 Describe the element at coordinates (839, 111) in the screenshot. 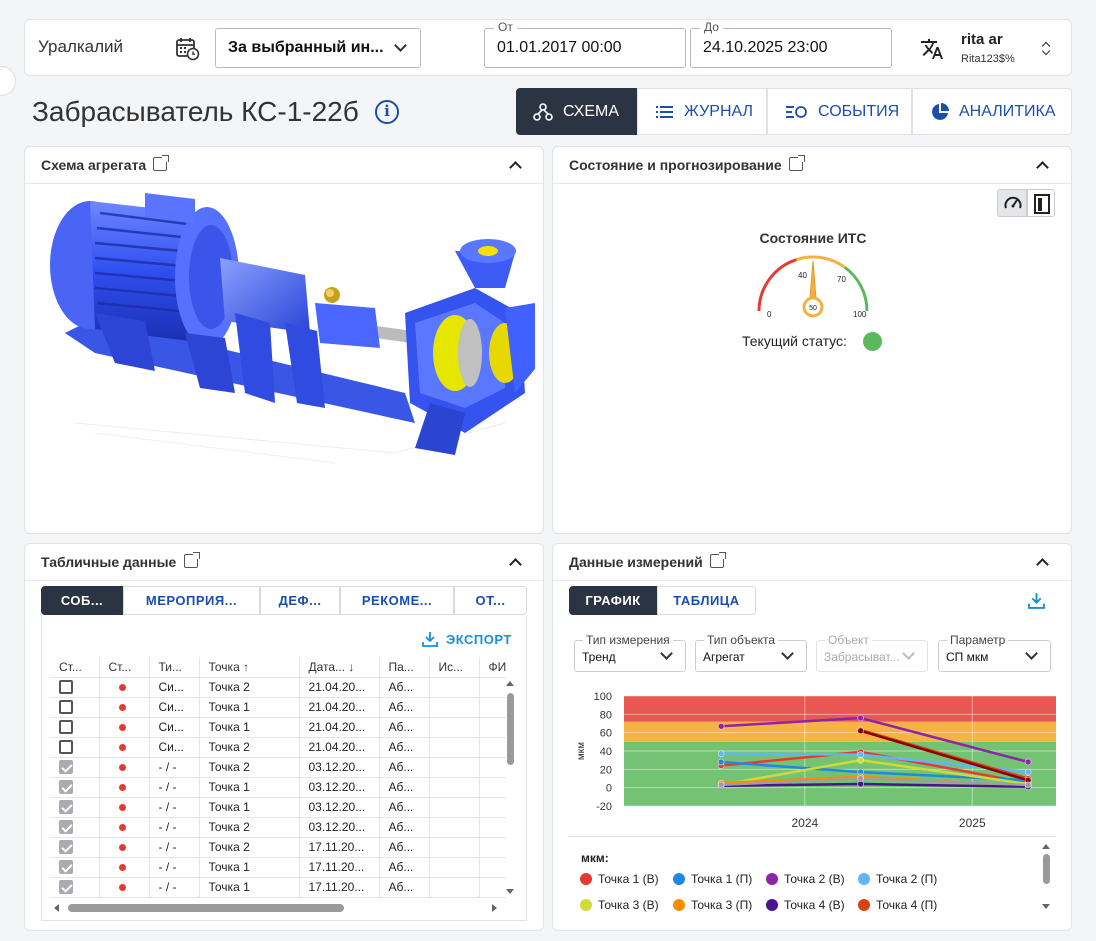

I see `tab-events: СОБЫТИЯ` at that location.